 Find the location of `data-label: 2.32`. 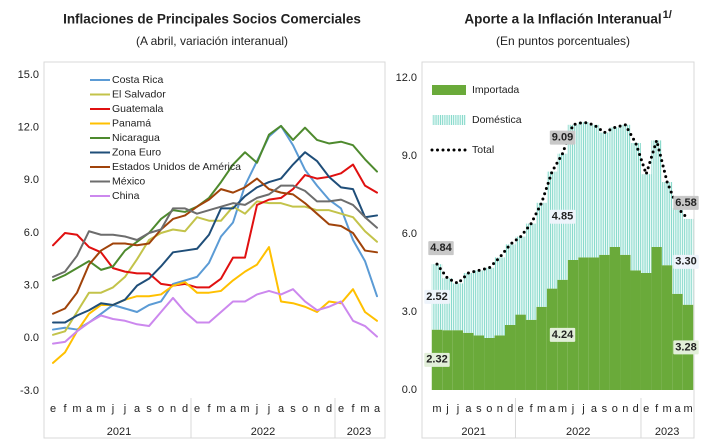

data-label: 2.32 is located at coordinates (436, 360).